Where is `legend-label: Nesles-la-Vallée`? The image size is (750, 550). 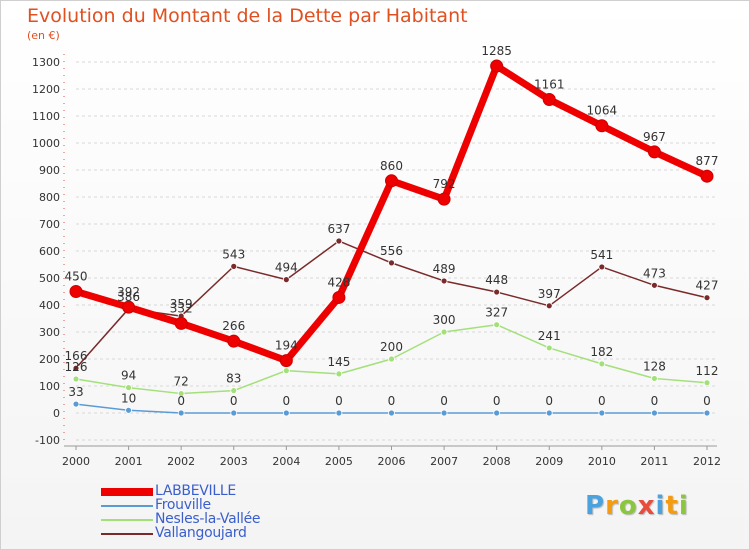
legend-label: Nesles-la-Vallée is located at coordinates (208, 519).